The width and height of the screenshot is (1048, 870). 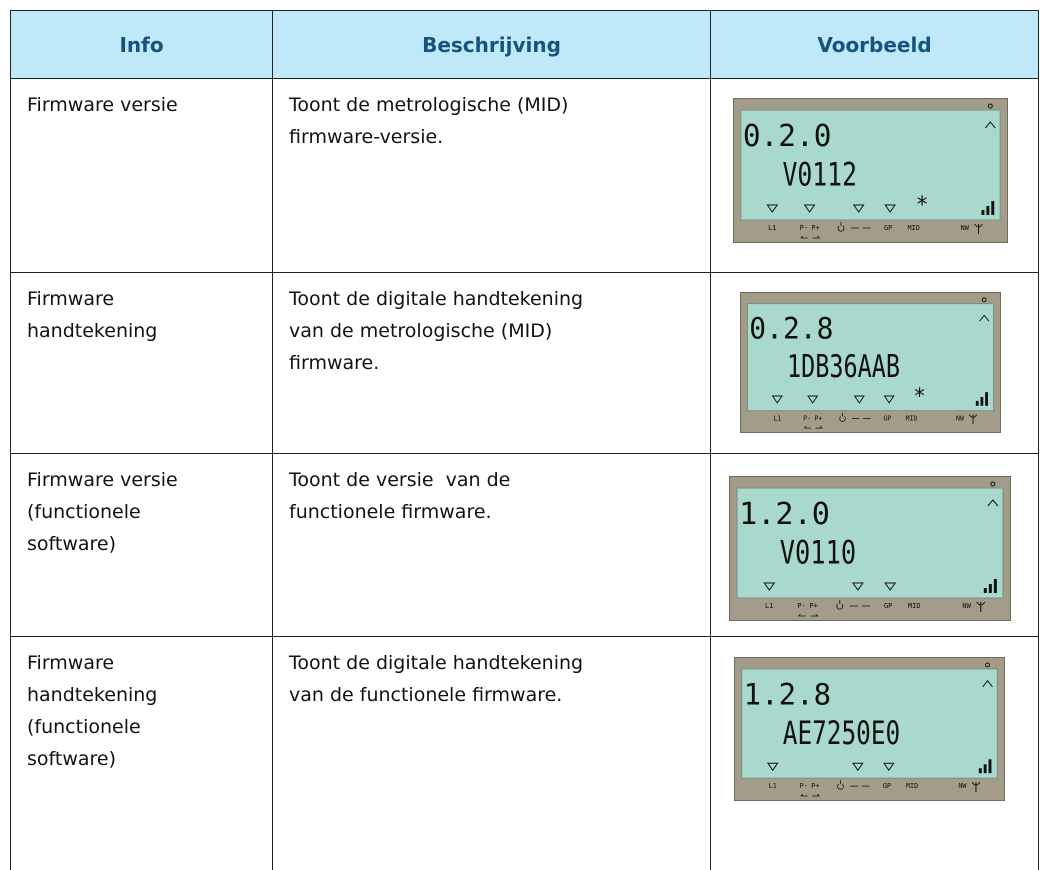 I want to click on header-cell: Voorbeeld, so click(x=874, y=44).